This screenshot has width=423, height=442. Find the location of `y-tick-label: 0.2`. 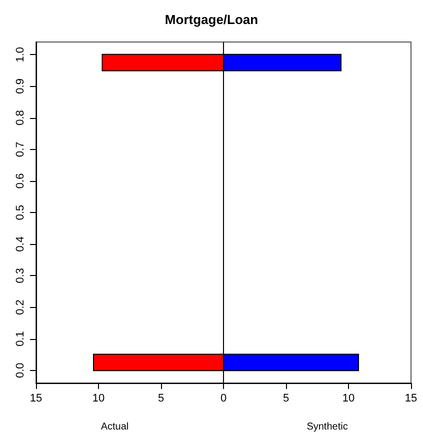

y-tick-label: 0.2 is located at coordinates (20, 307).